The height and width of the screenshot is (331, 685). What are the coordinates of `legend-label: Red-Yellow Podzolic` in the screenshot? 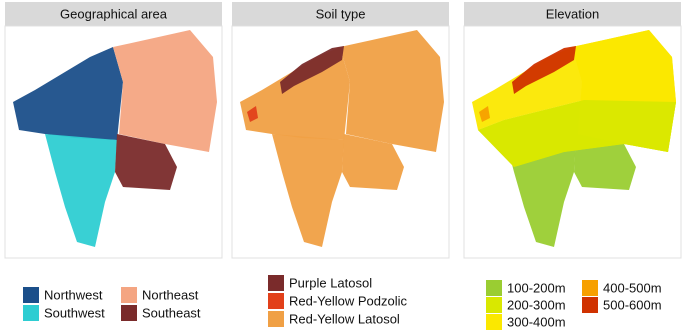 It's located at (348, 300).